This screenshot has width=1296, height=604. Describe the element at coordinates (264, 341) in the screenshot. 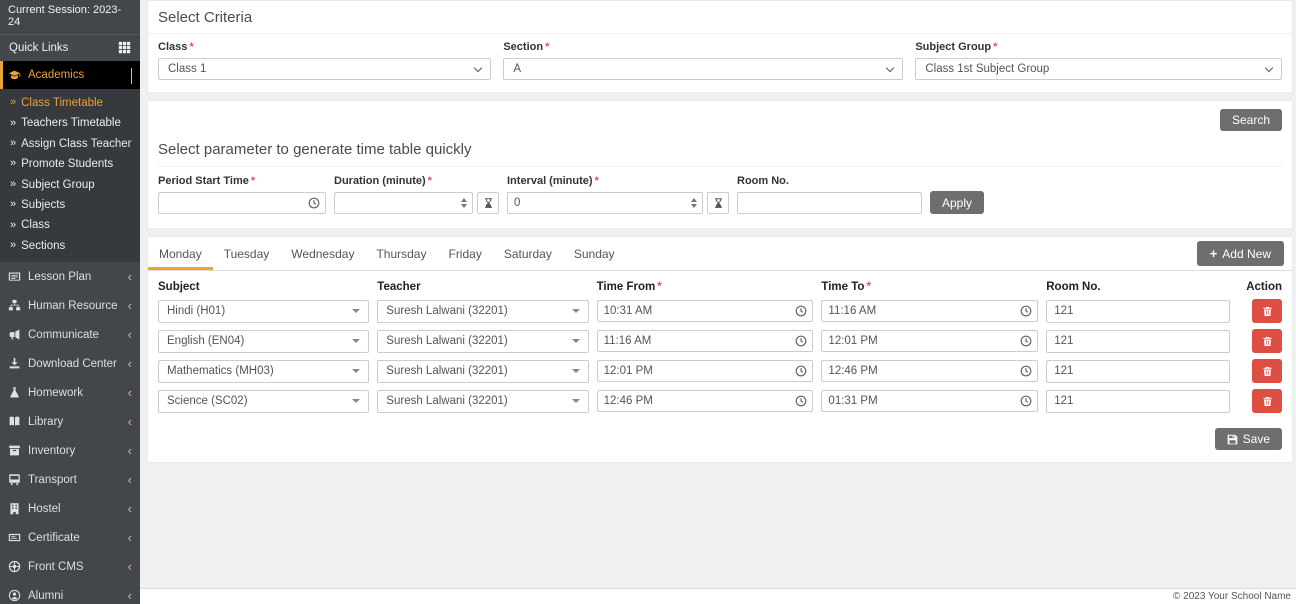

I see `subject-select: English (EN04)` at that location.